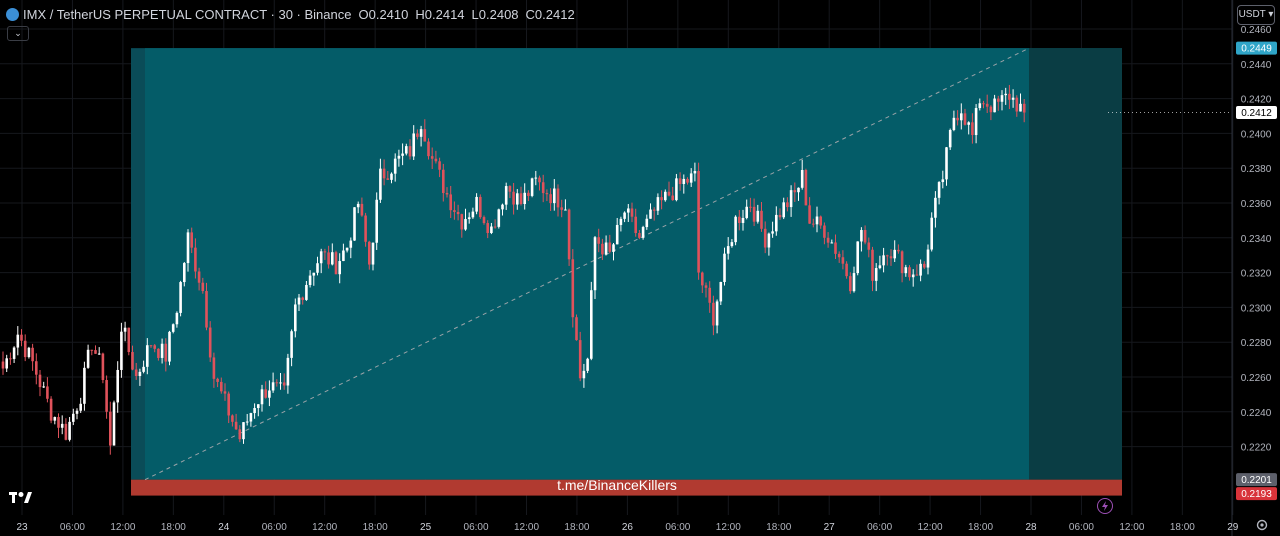  Describe the element at coordinates (530, 14) in the screenshot. I see `close-label: C` at that location.